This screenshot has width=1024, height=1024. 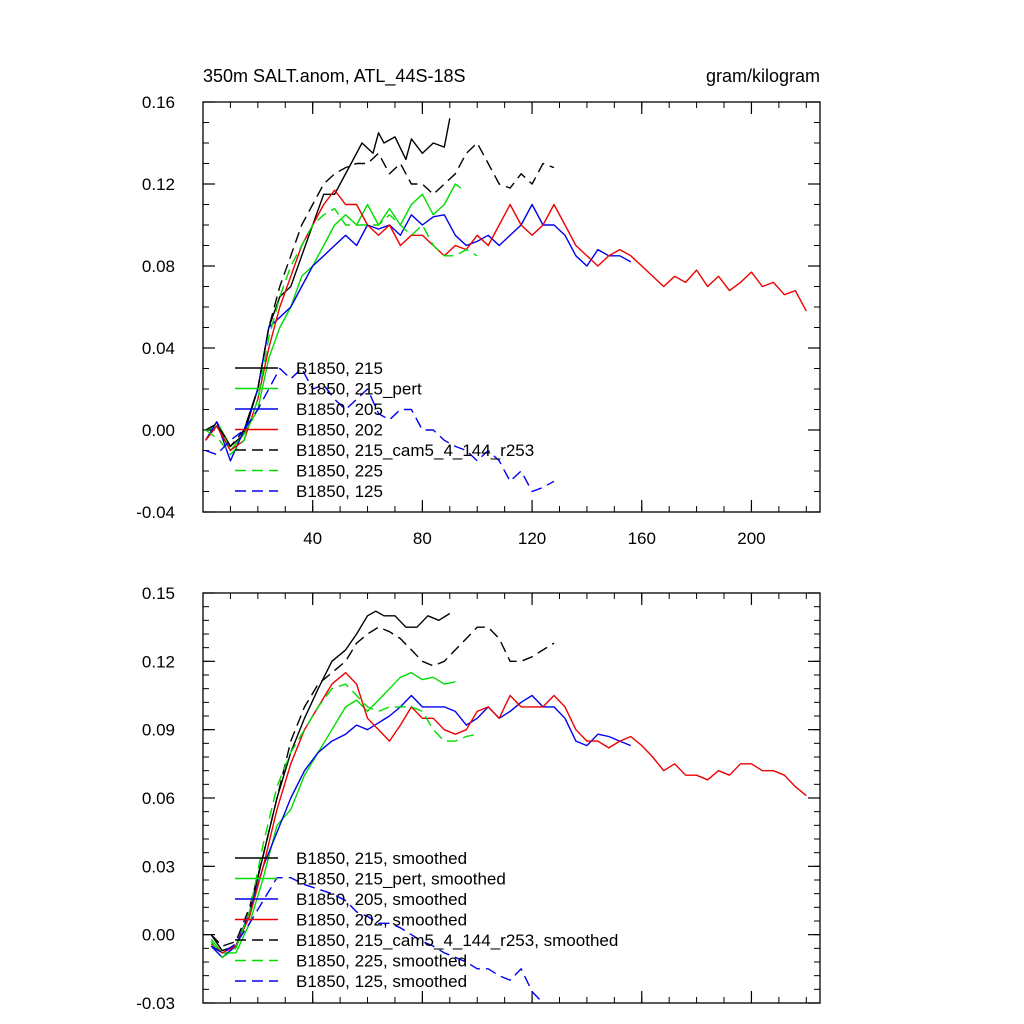 What do you see at coordinates (158, 184) in the screenshot?
I see `chart0-y-tick-label: 0.12` at bounding box center [158, 184].